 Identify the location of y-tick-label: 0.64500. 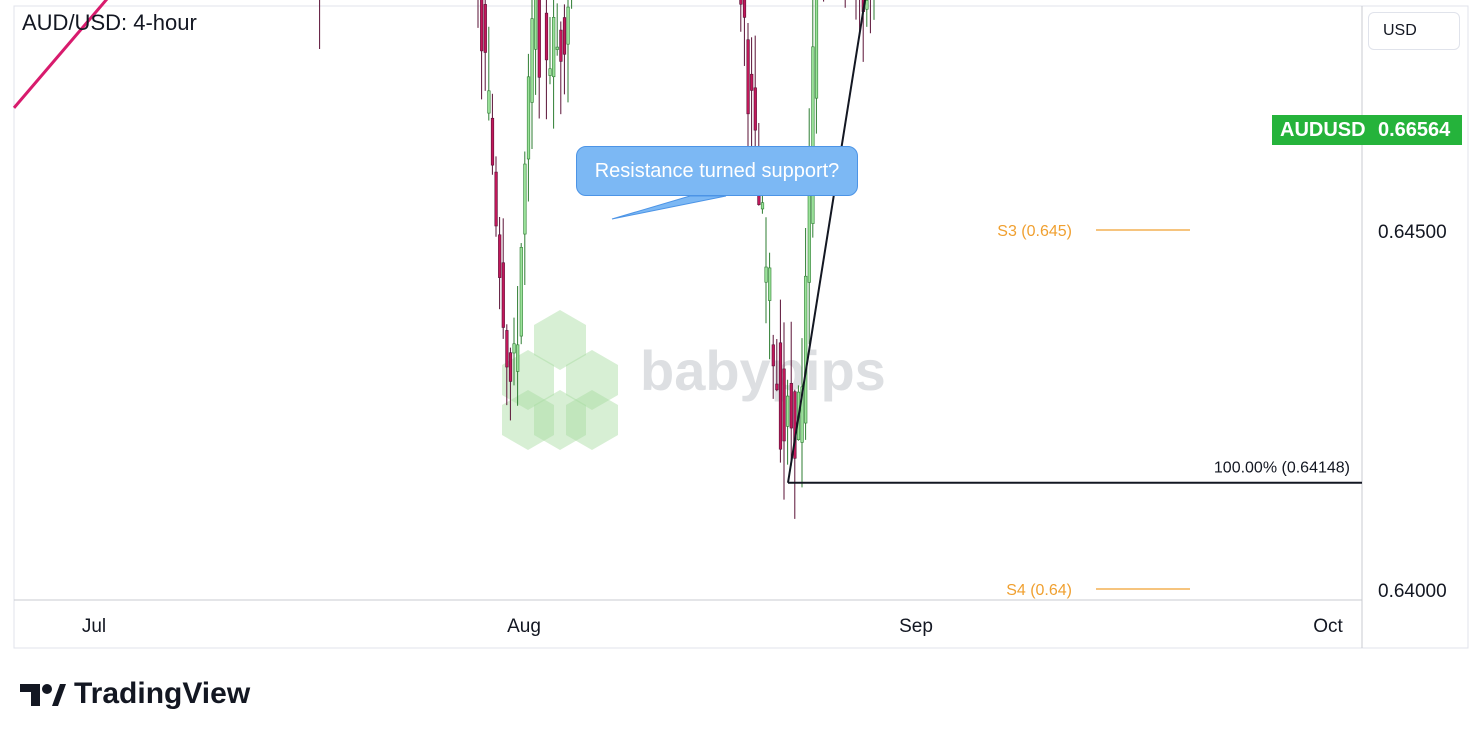
(1412, 232).